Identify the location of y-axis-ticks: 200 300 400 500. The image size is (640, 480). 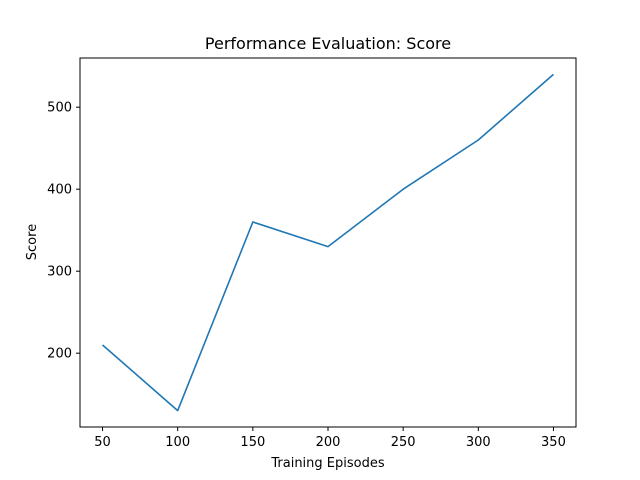
(63, 231).